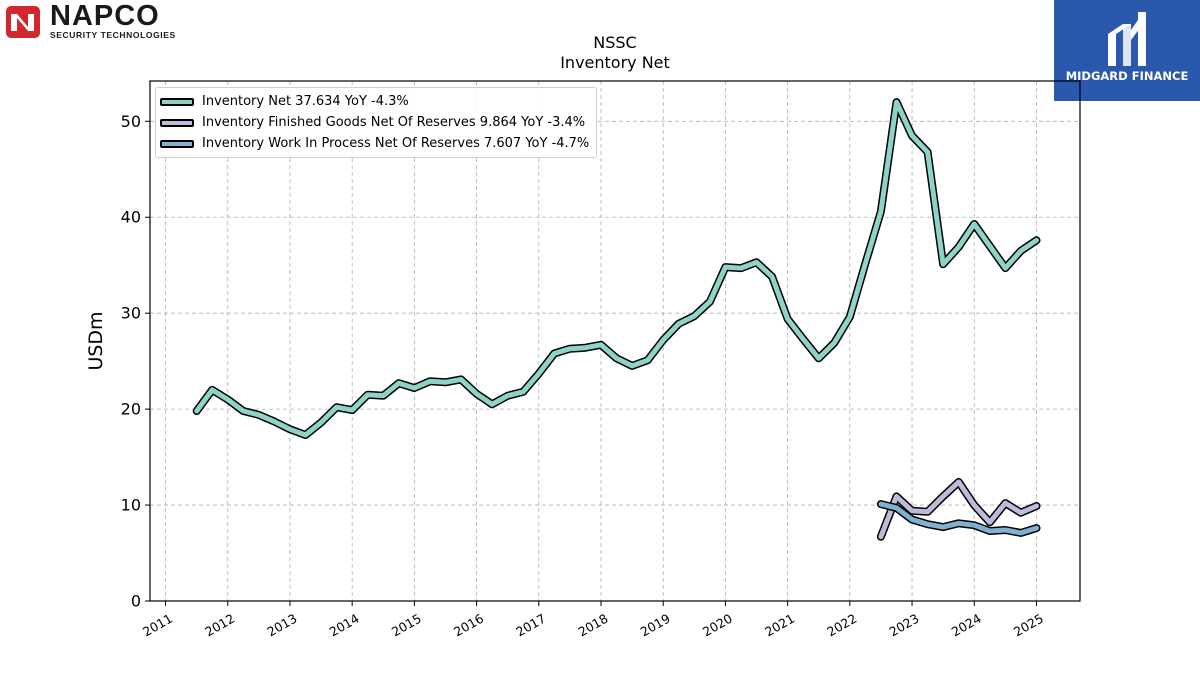 This screenshot has height=675, width=1200. What do you see at coordinates (177, 101) in the screenshot?
I see `legend-swatch-inventory-net` at bounding box center [177, 101].